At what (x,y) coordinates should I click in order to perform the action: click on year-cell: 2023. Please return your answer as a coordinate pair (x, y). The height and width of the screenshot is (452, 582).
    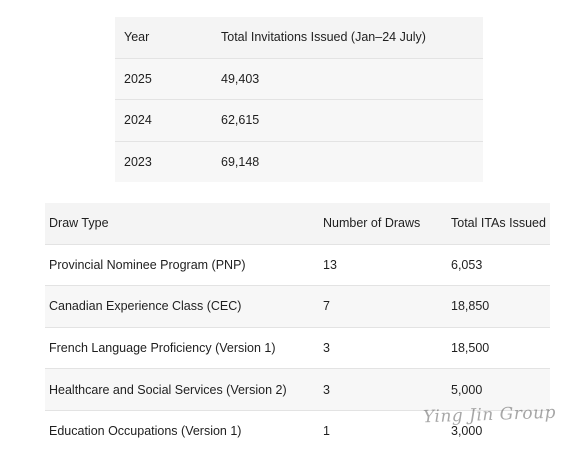
    Looking at the image, I should click on (138, 161).